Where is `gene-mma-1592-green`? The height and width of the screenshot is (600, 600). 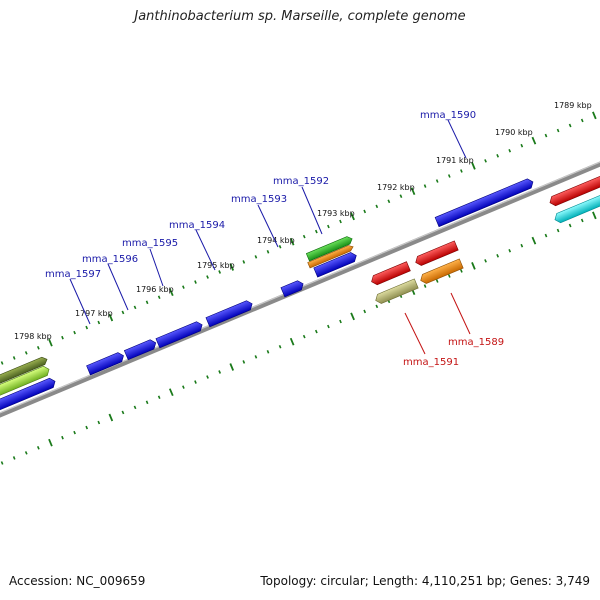 gene-mma-1592-green is located at coordinates (329, 248).